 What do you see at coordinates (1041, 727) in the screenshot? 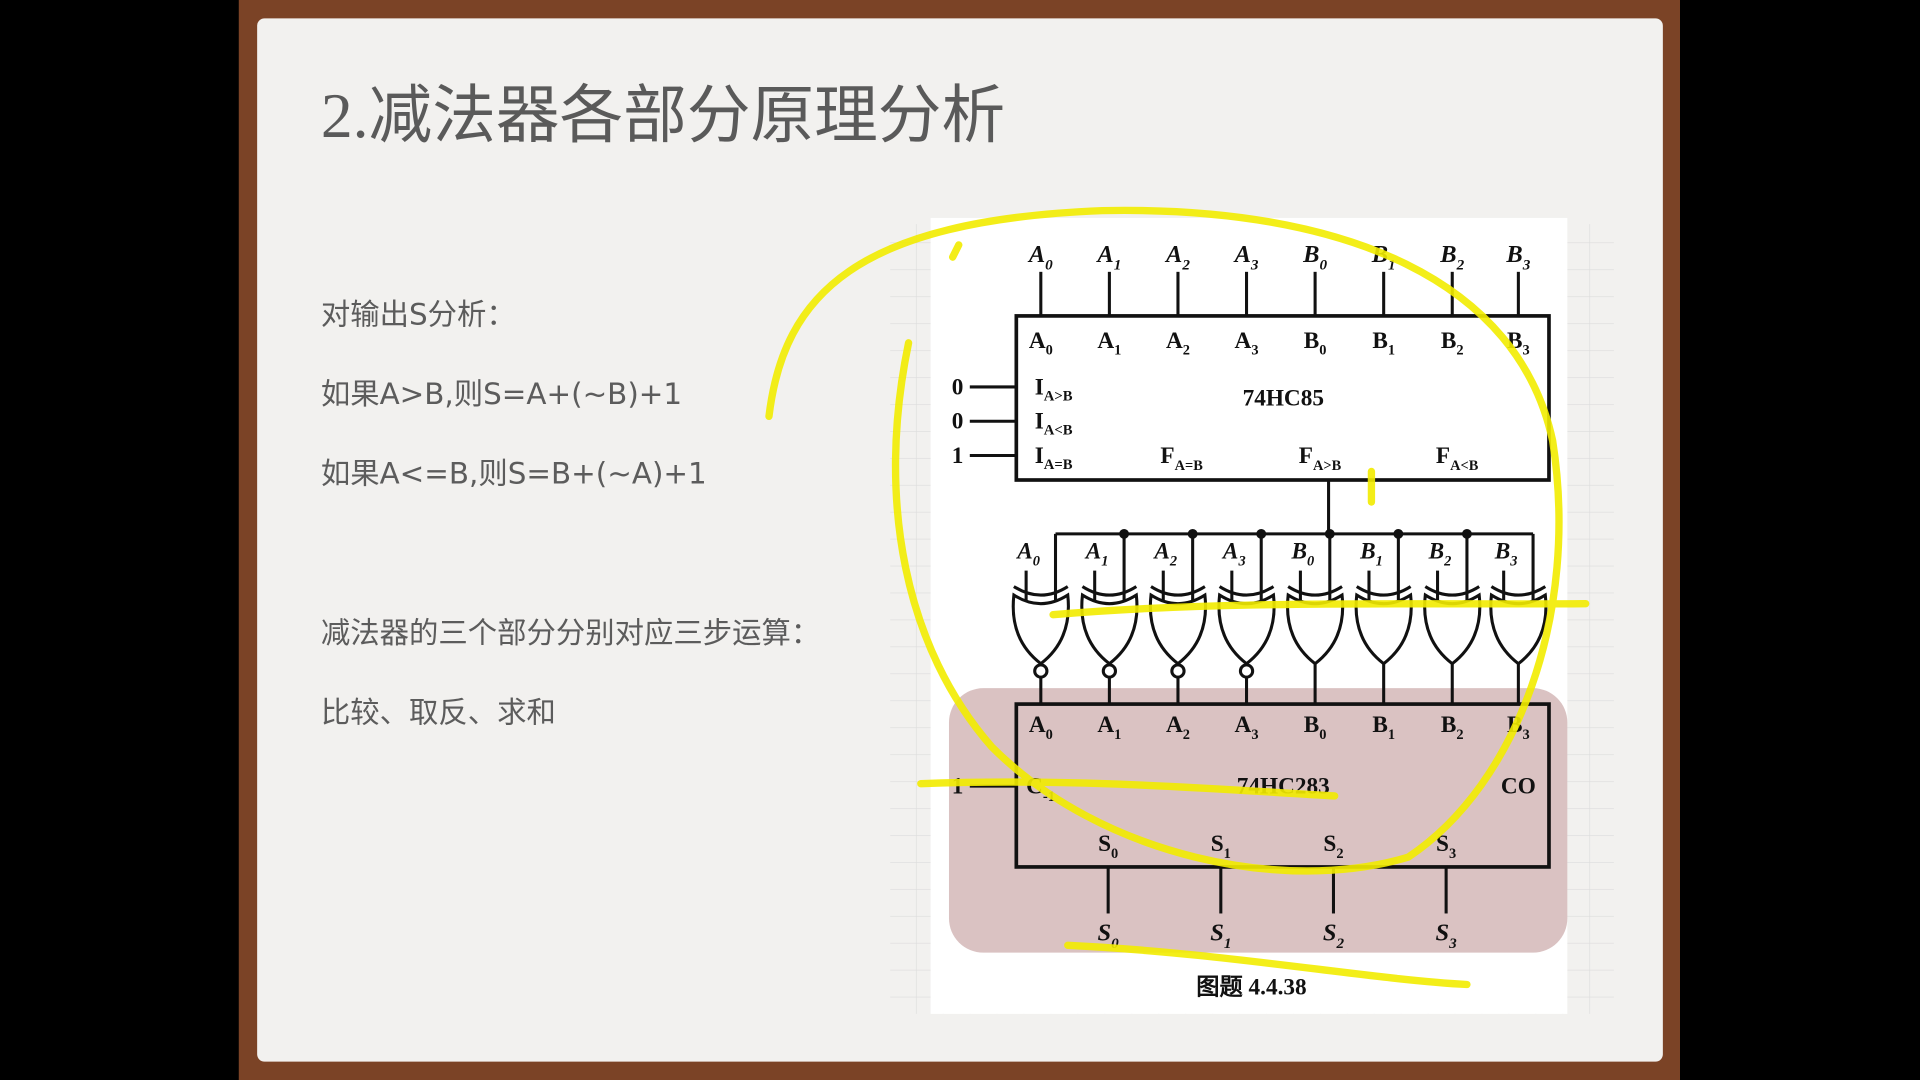
I see `pin-label: A0` at bounding box center [1041, 727].